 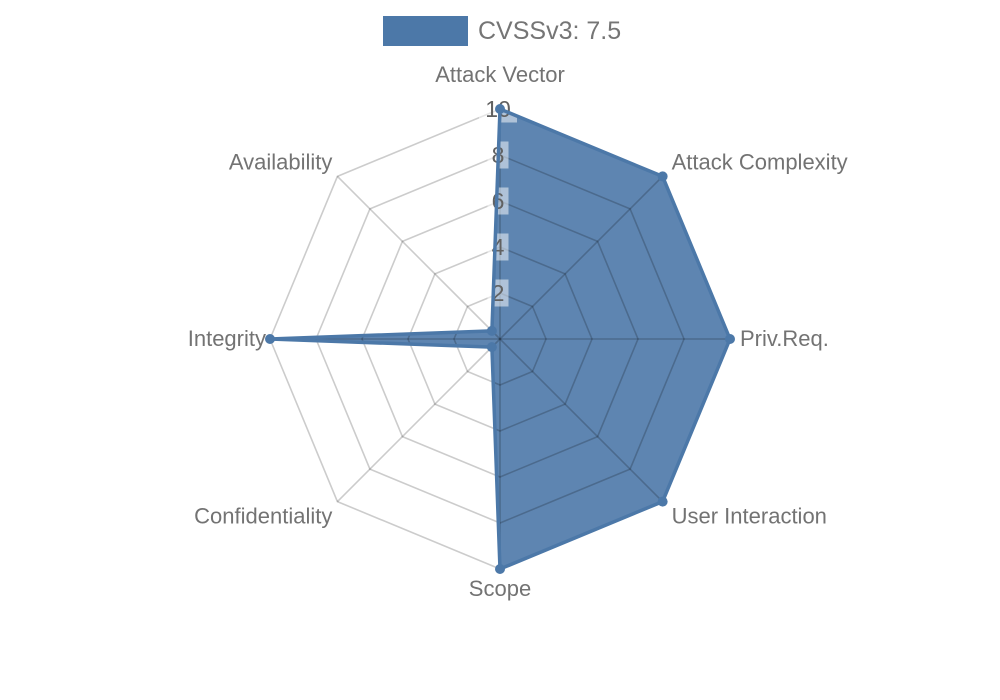 What do you see at coordinates (263, 516) in the screenshot?
I see `axis-label-confidentiality: Confidentiality` at bounding box center [263, 516].